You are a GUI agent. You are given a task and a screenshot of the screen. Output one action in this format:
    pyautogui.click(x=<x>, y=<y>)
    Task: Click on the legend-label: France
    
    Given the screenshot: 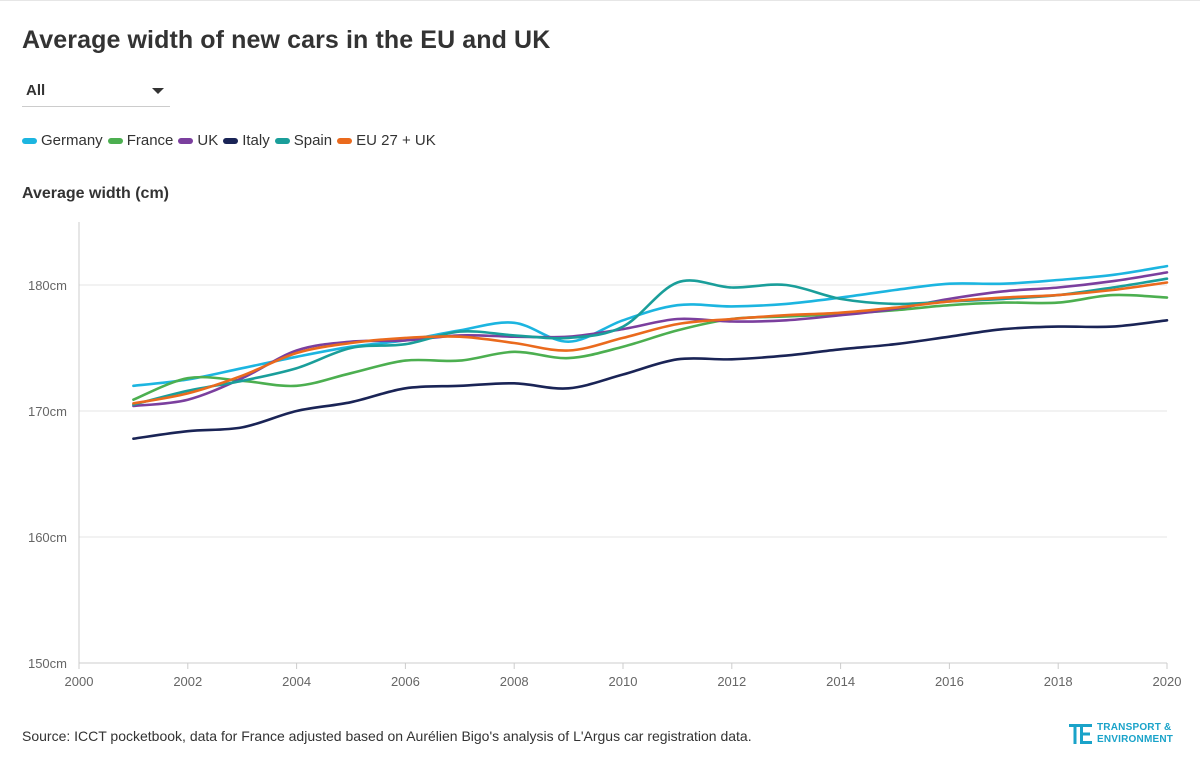 What is the action you would take?
    pyautogui.click(x=150, y=140)
    